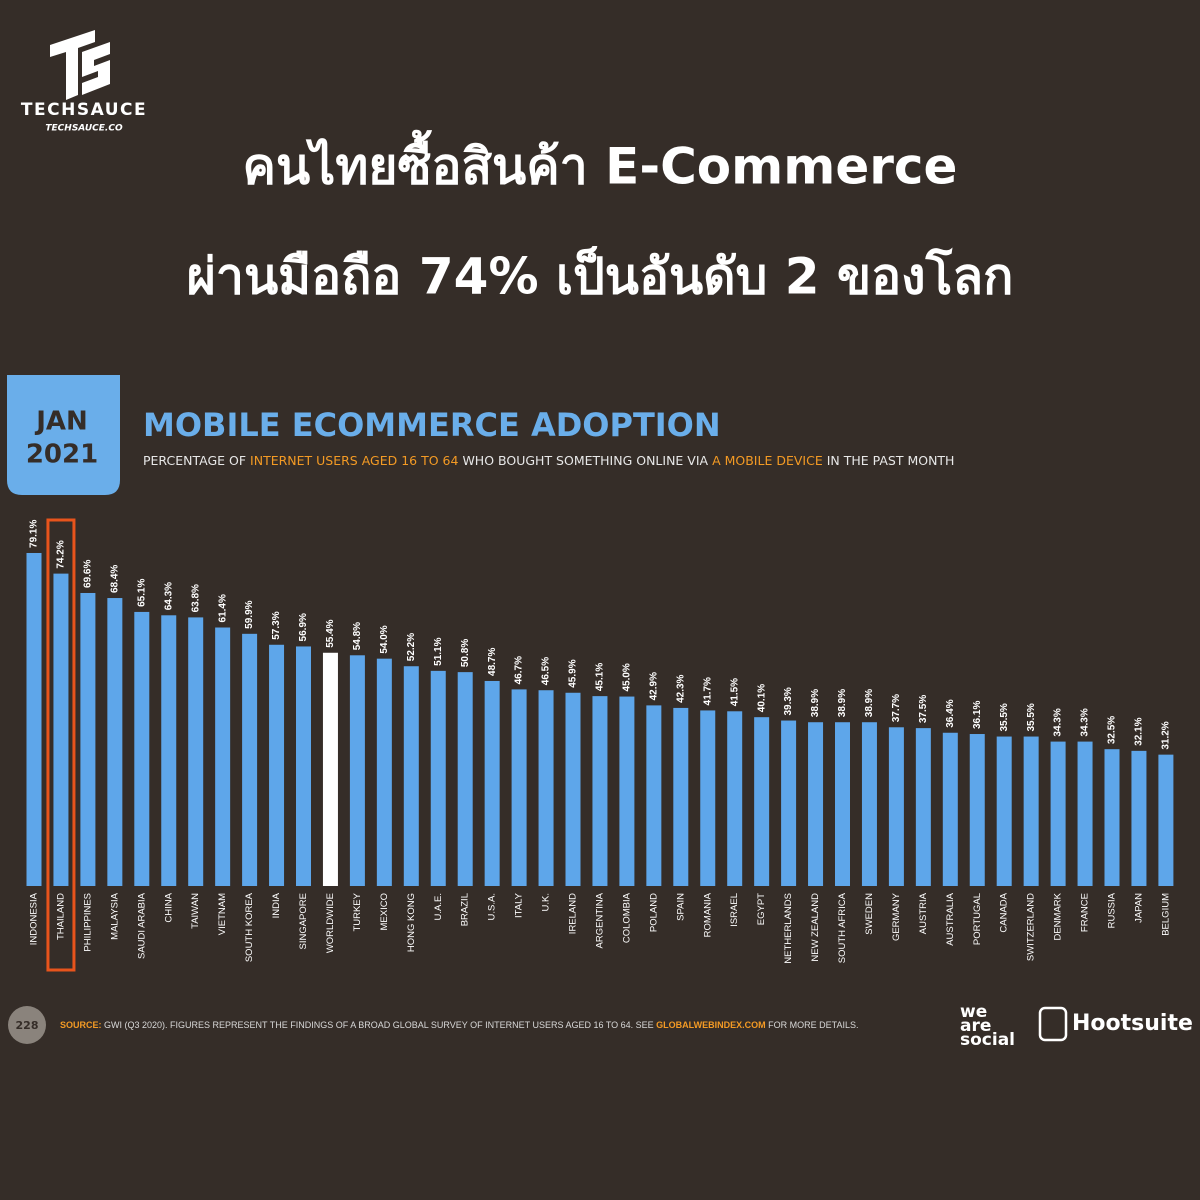  I want to click on x-tick-label: U.S.A., so click(492, 906).